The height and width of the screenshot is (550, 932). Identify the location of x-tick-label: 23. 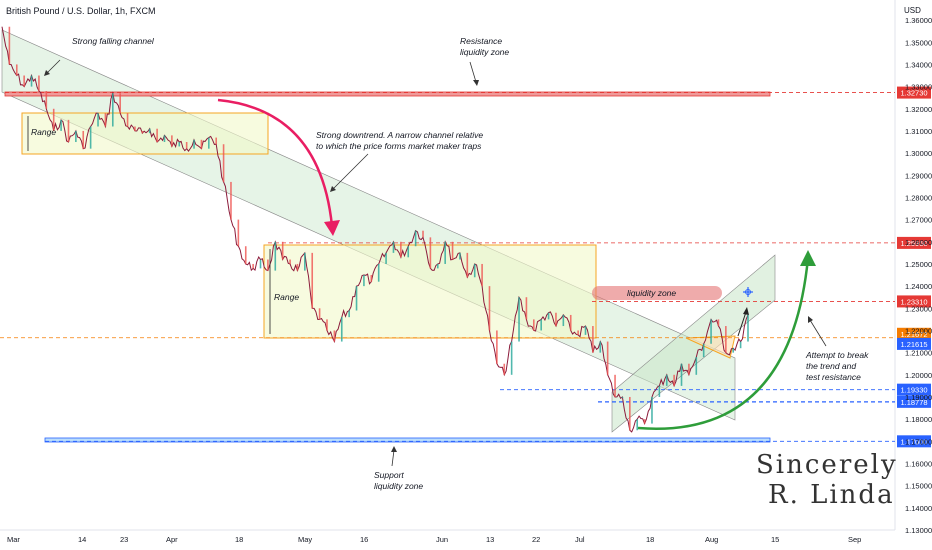
(124, 539).